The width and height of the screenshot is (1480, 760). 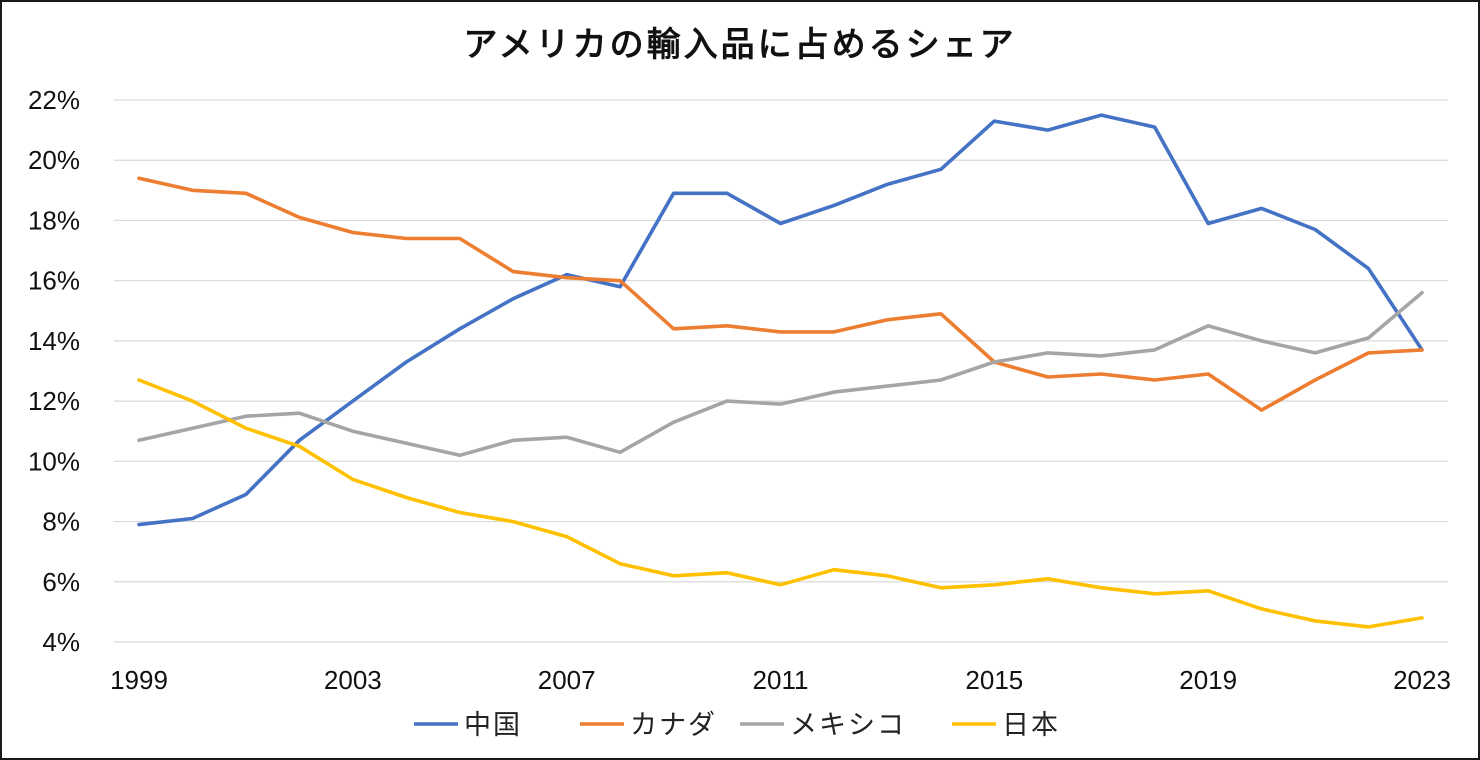 What do you see at coordinates (54, 461) in the screenshot?
I see `y-tick-label: 10%` at bounding box center [54, 461].